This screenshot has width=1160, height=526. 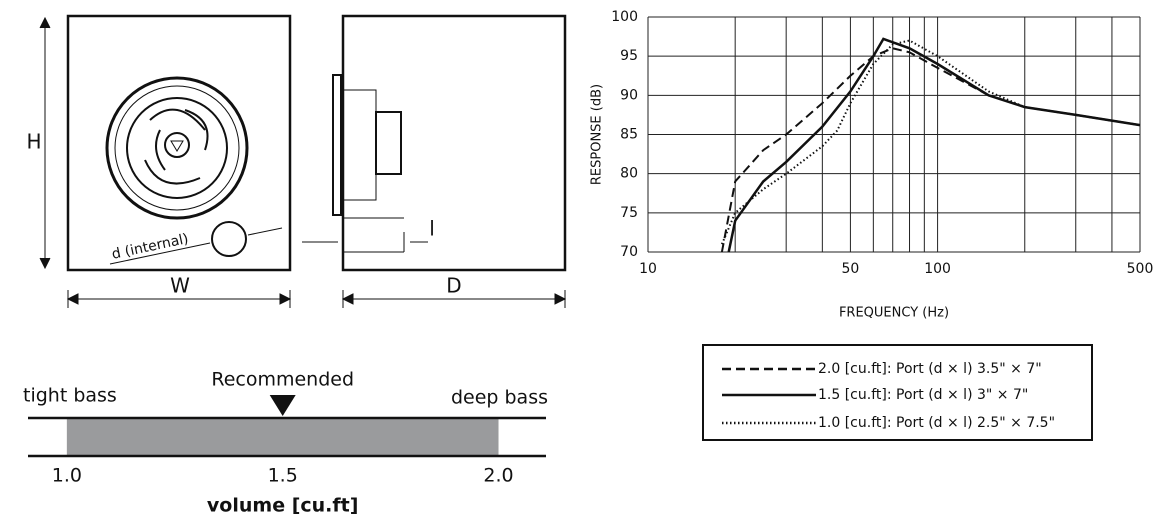 What do you see at coordinates (923, 395) in the screenshot?
I see `legend-label: 1.5 [cu.ft]: Port (d × l) 3" × 7"` at bounding box center [923, 395].